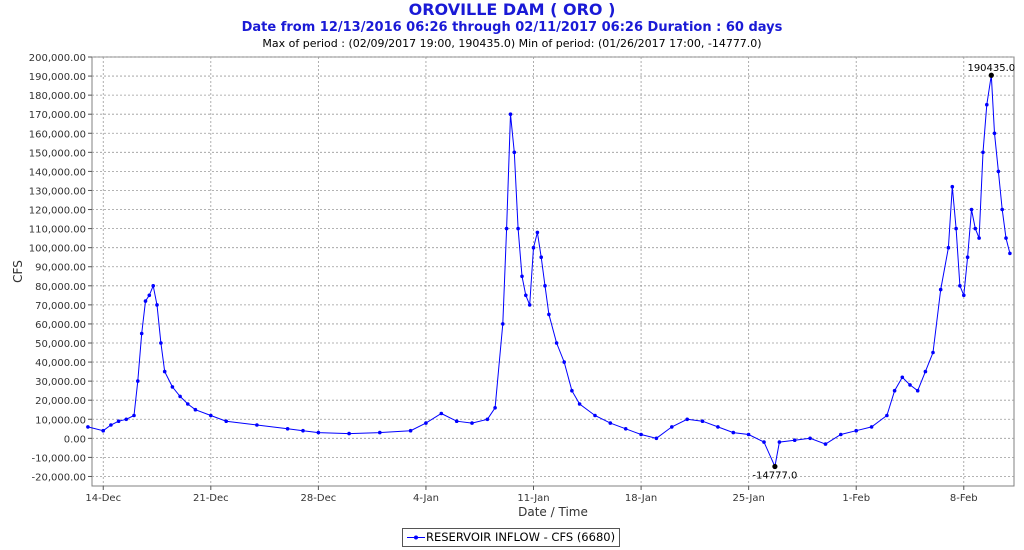 The width and height of the screenshot is (1024, 550). What do you see at coordinates (991, 75) in the screenshot?
I see `max-marker` at bounding box center [991, 75].